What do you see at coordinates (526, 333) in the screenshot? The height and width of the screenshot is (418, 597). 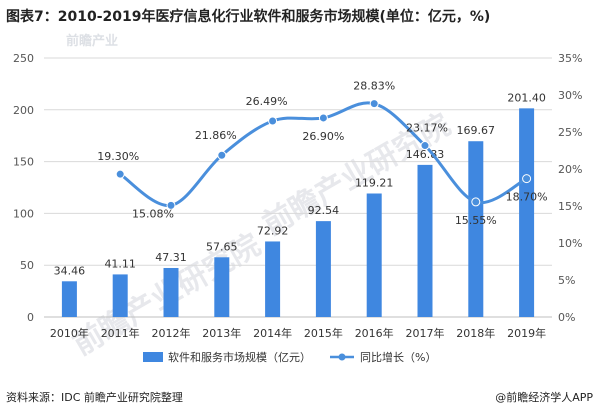 I see `x-tick-label: 2019年` at bounding box center [526, 333].